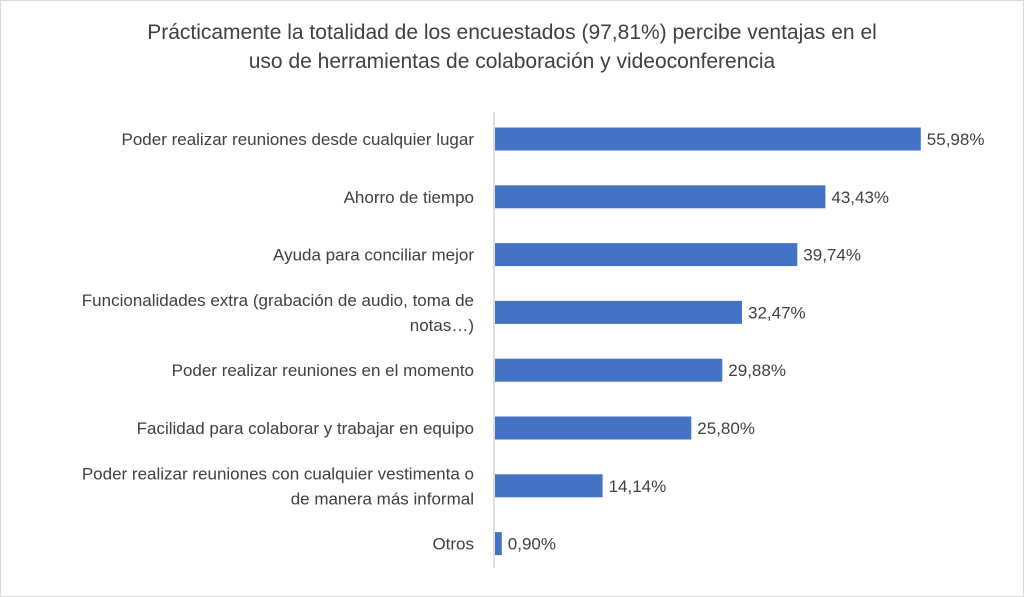 The height and width of the screenshot is (597, 1024). I want to click on value-label-3: 32,47%, so click(777, 312).